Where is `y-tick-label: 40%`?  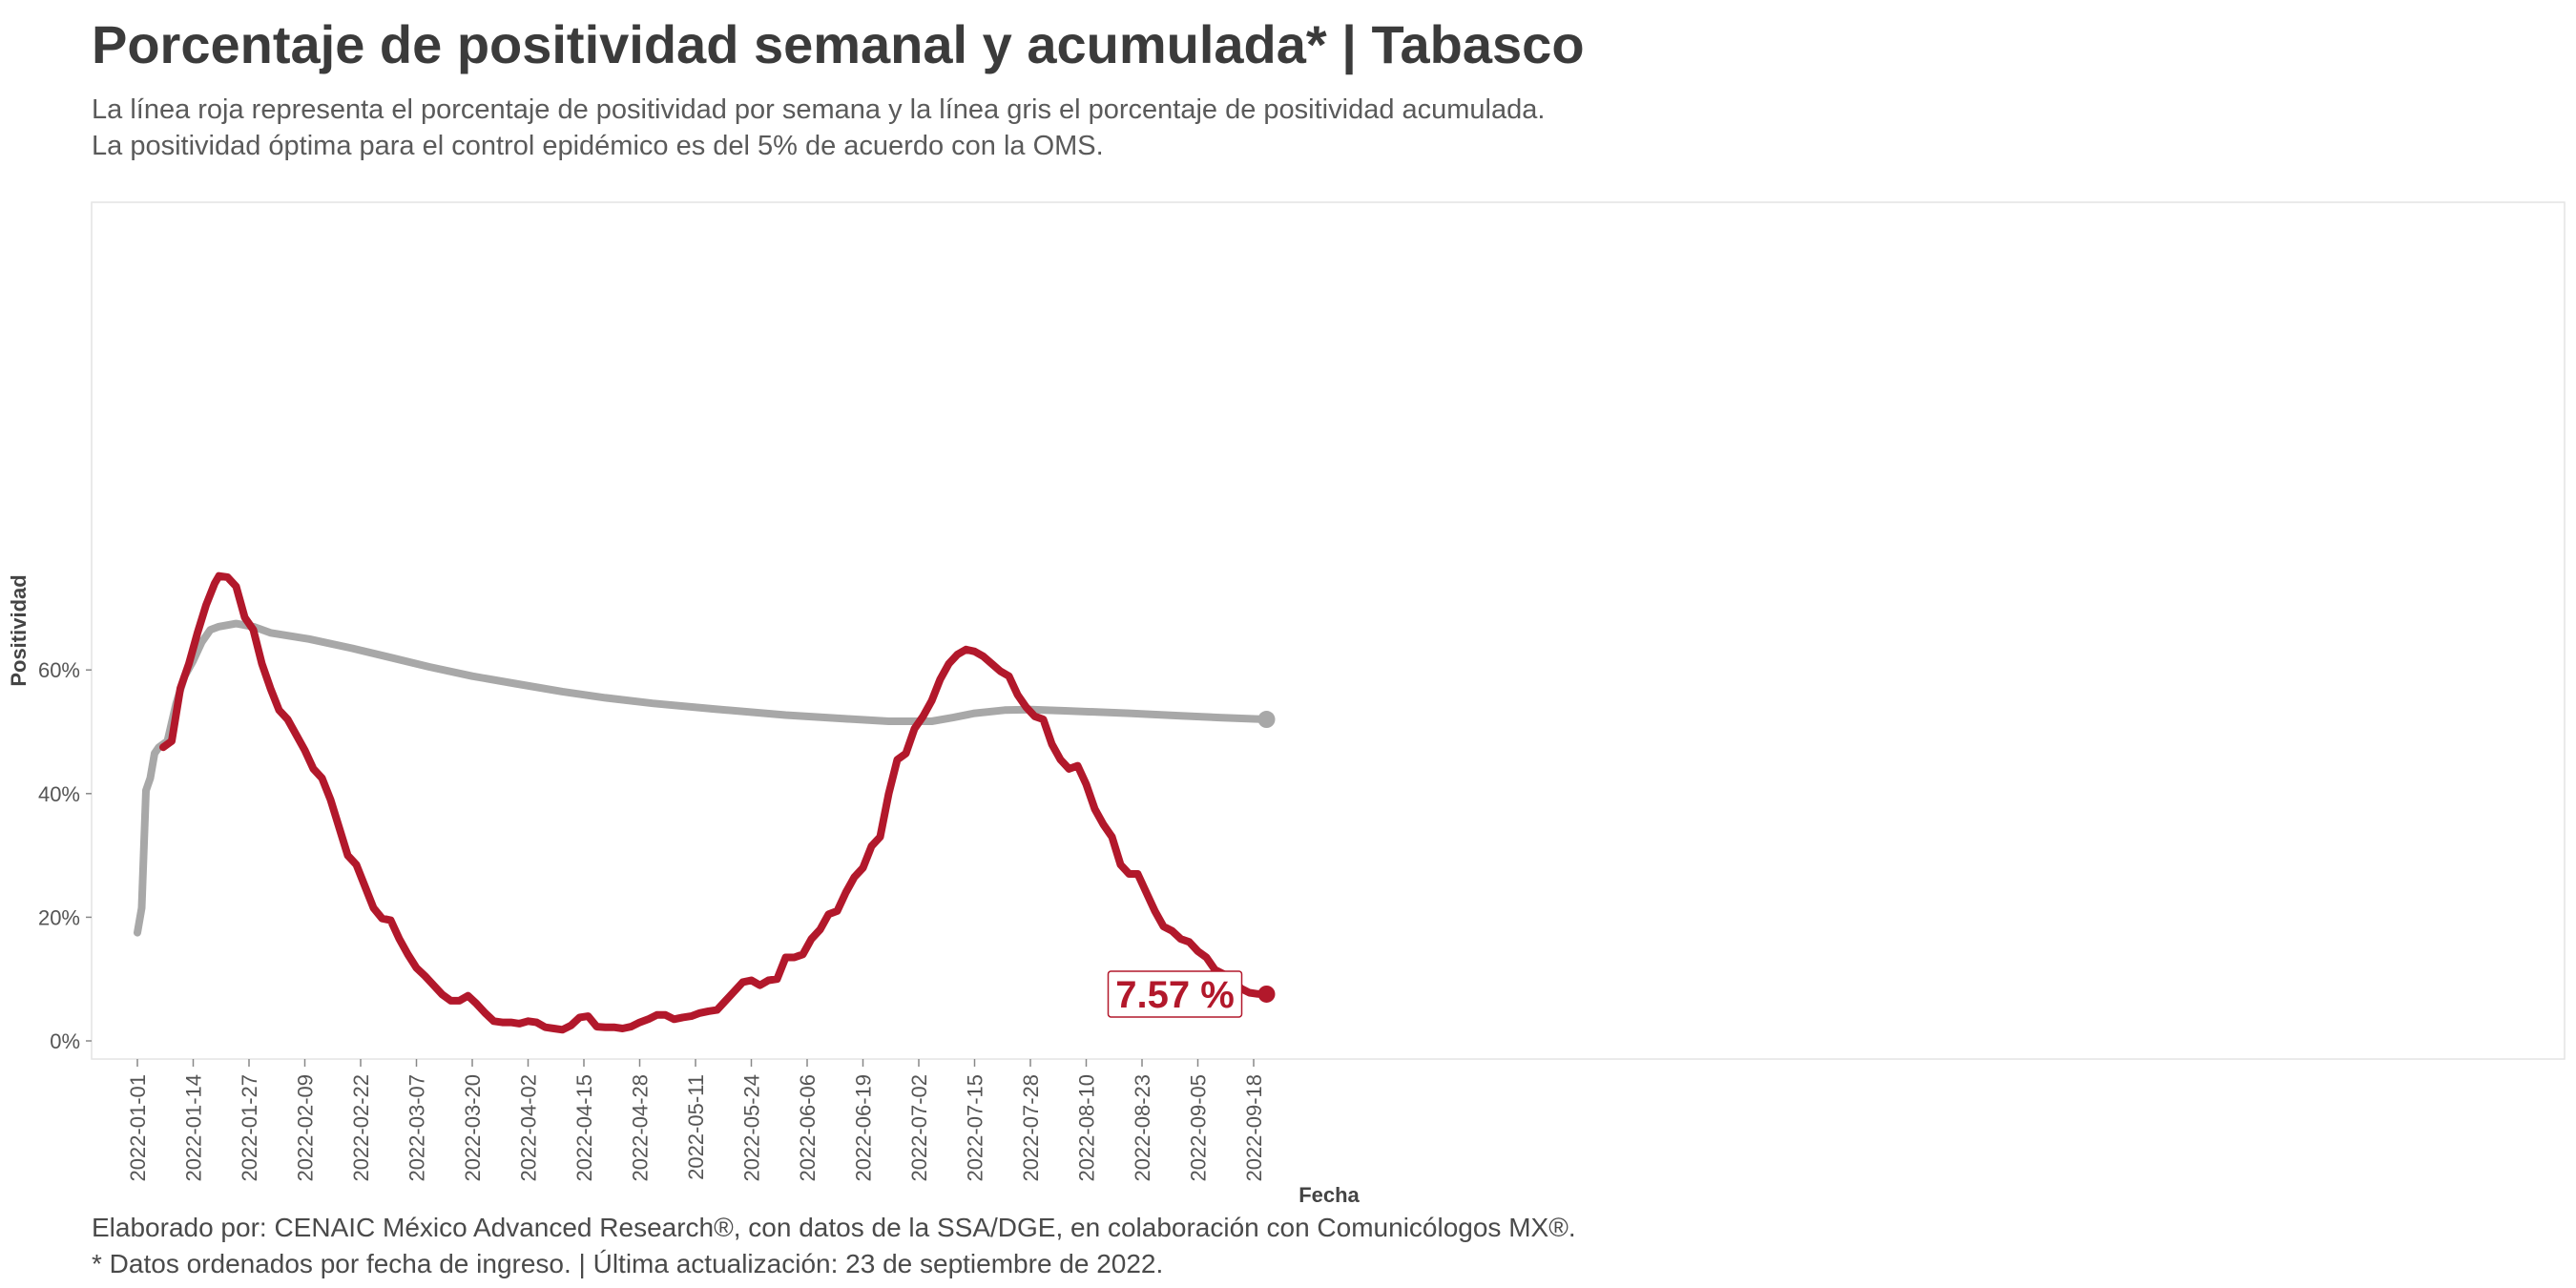 y-tick-label: 40% is located at coordinates (59, 794).